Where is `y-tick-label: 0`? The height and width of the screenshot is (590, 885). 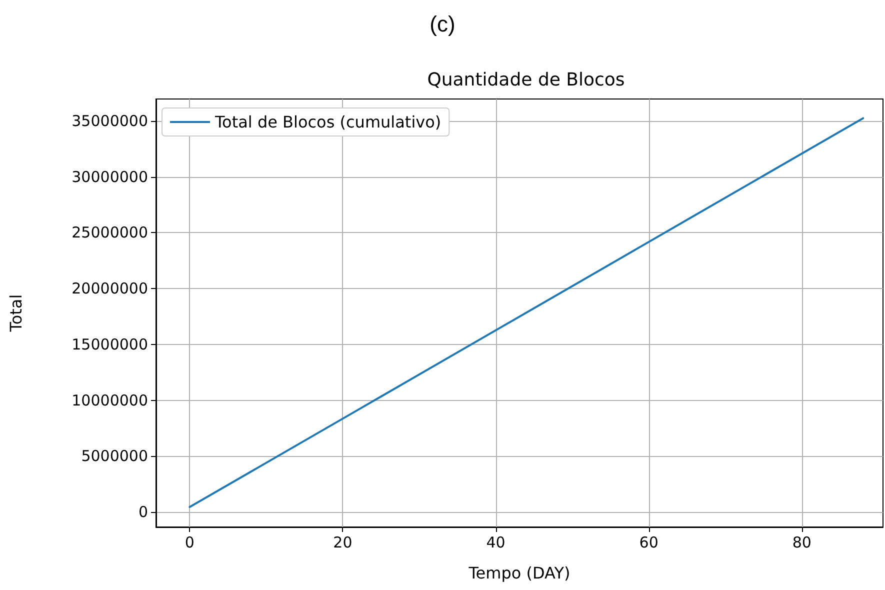 y-tick-label: 0 is located at coordinates (143, 512).